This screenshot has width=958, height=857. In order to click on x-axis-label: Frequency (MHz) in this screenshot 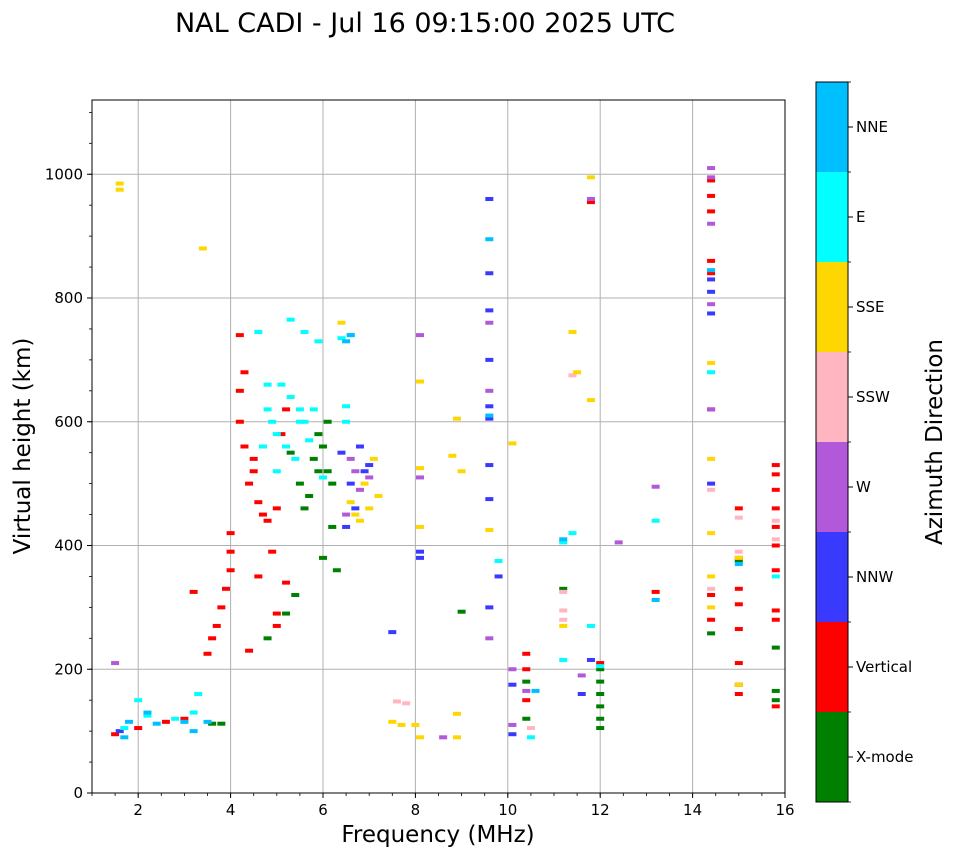, I will do `click(437, 835)`.